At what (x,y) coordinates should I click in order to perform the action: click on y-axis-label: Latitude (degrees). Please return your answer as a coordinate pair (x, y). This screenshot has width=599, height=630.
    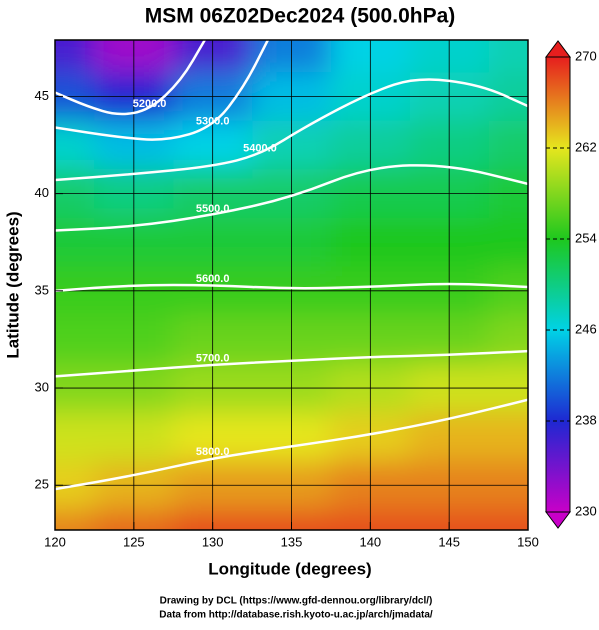
    Looking at the image, I should click on (12, 284).